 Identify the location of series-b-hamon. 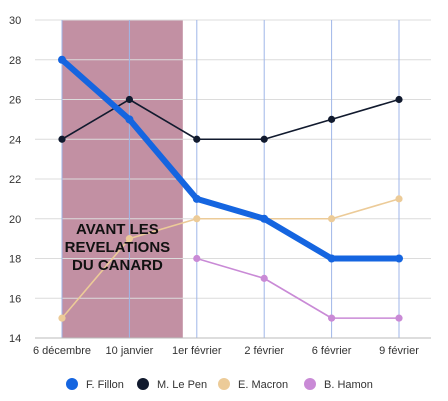
(298, 288).